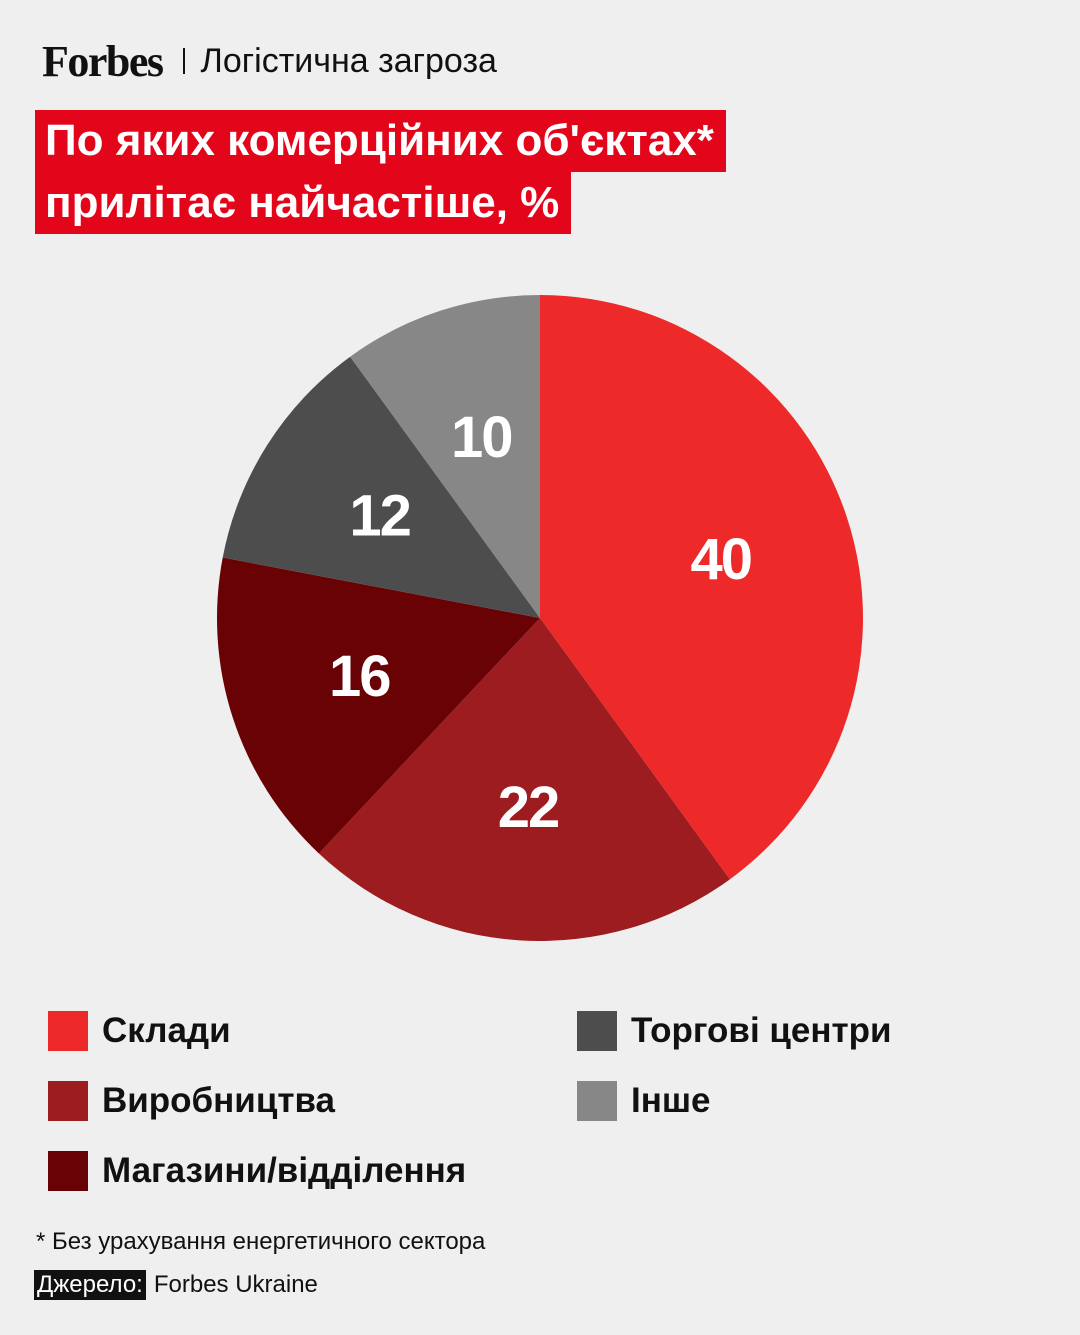 The width and height of the screenshot is (1080, 1335). Describe the element at coordinates (380, 141) in the screenshot. I see `chart-title-line-1: По яких комерційних об'єктах*` at that location.